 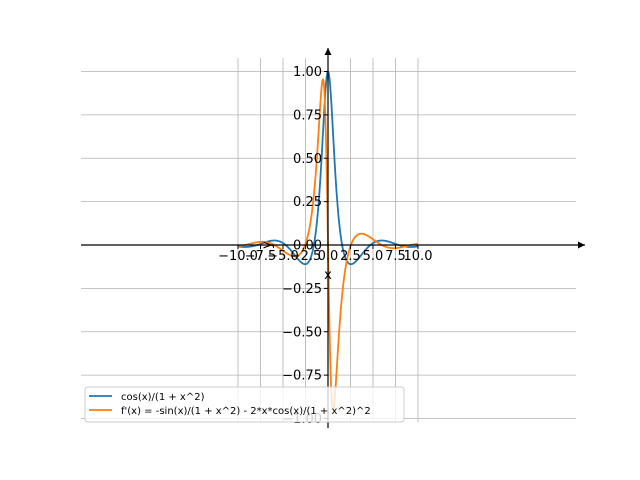 I want to click on x-tick-label-4: 0.0, so click(x=328, y=256).